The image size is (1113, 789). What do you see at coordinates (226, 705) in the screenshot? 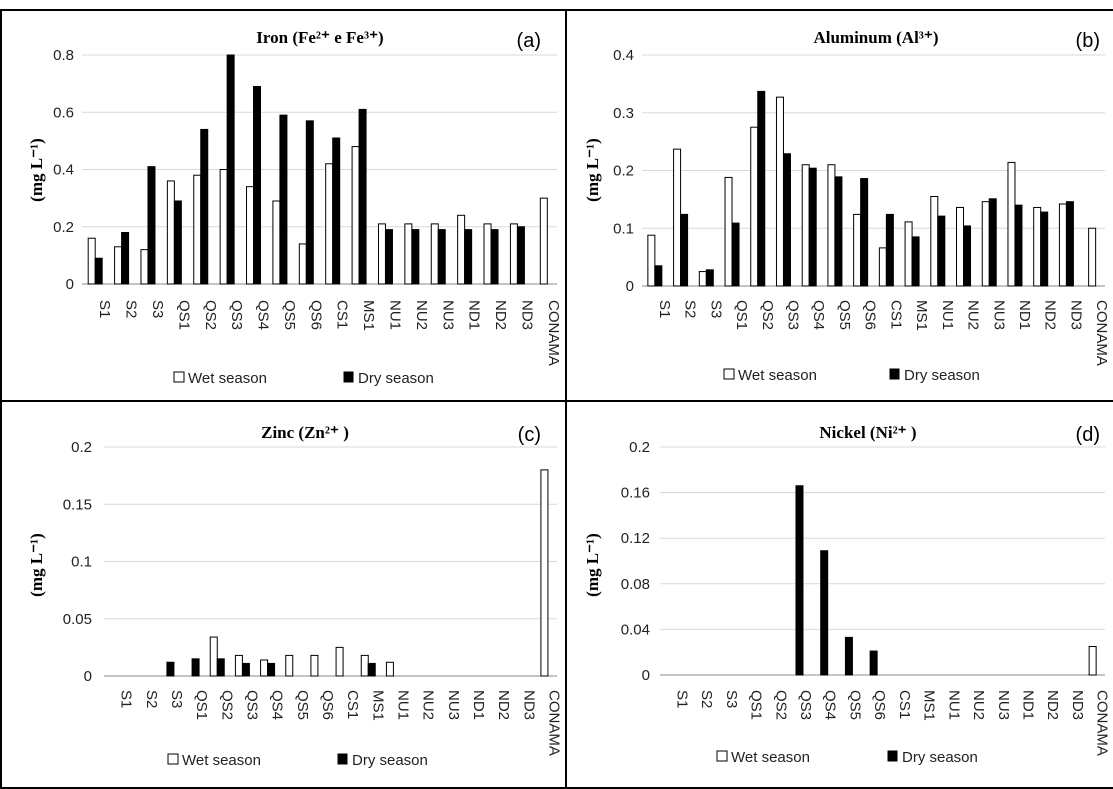
I see `x-tick-label: QS2` at bounding box center [226, 705].